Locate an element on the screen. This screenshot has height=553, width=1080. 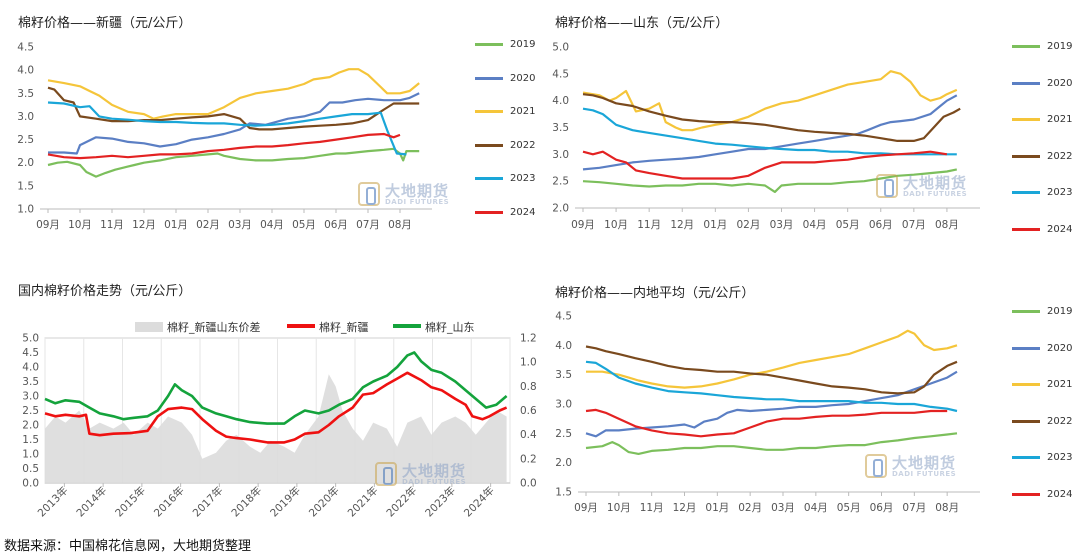
x-tick-label: 11月 is located at coordinates (112, 225).